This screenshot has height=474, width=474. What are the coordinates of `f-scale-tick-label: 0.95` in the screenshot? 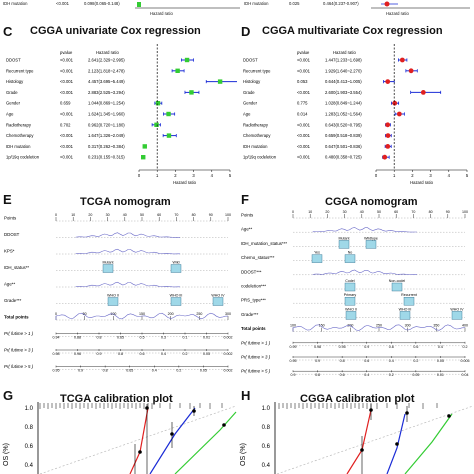 It's located at (293, 361).